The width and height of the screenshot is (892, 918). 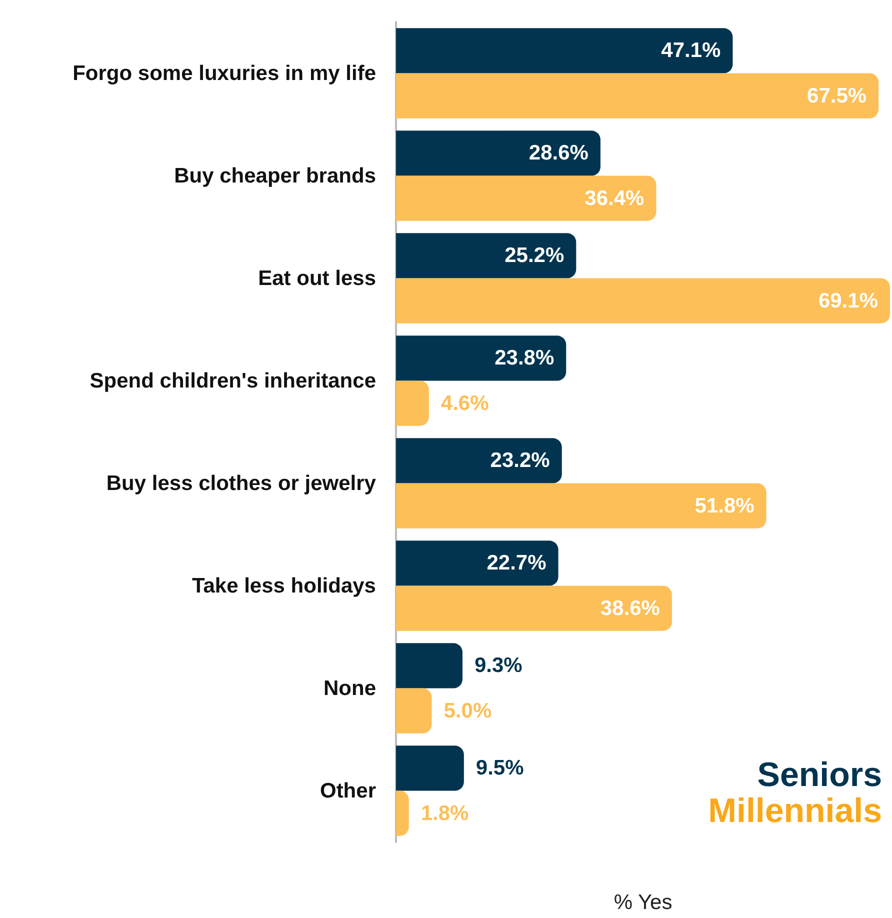 I want to click on data-label: 1.8%, so click(x=445, y=813).